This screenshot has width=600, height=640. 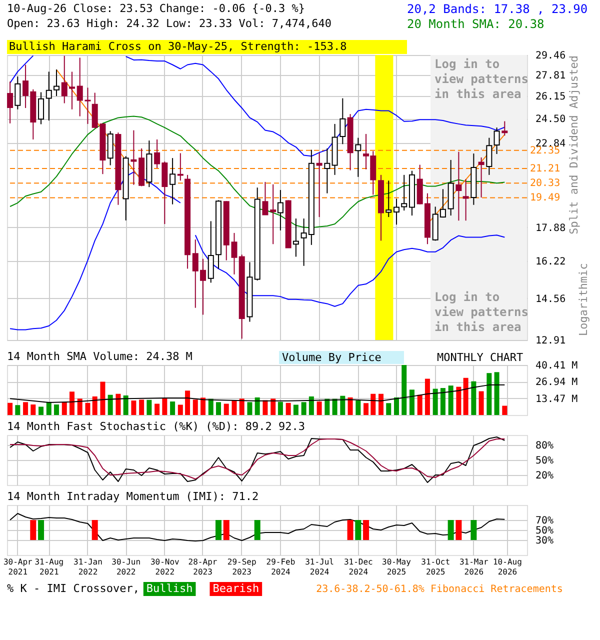 I want to click on x-tick-label: 29-Feb 2024, so click(x=281, y=567).